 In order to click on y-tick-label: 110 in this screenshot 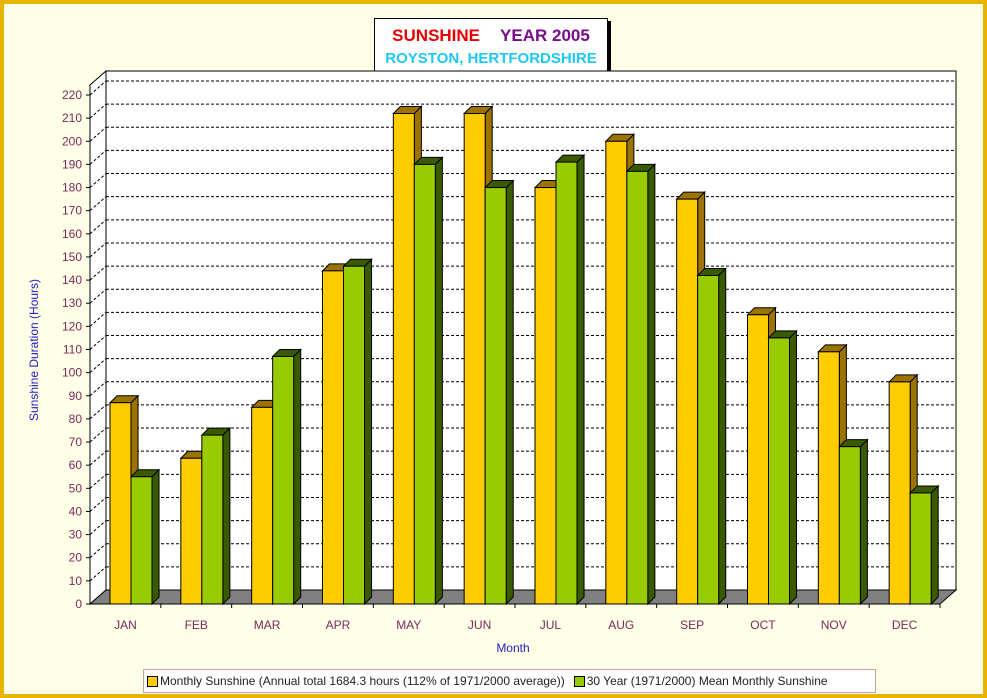, I will do `click(72, 350)`.